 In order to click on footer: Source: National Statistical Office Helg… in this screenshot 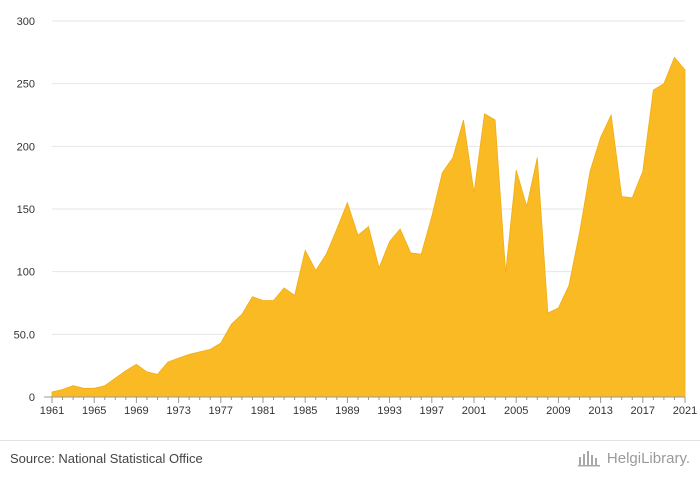, I will do `click(350, 461)`.